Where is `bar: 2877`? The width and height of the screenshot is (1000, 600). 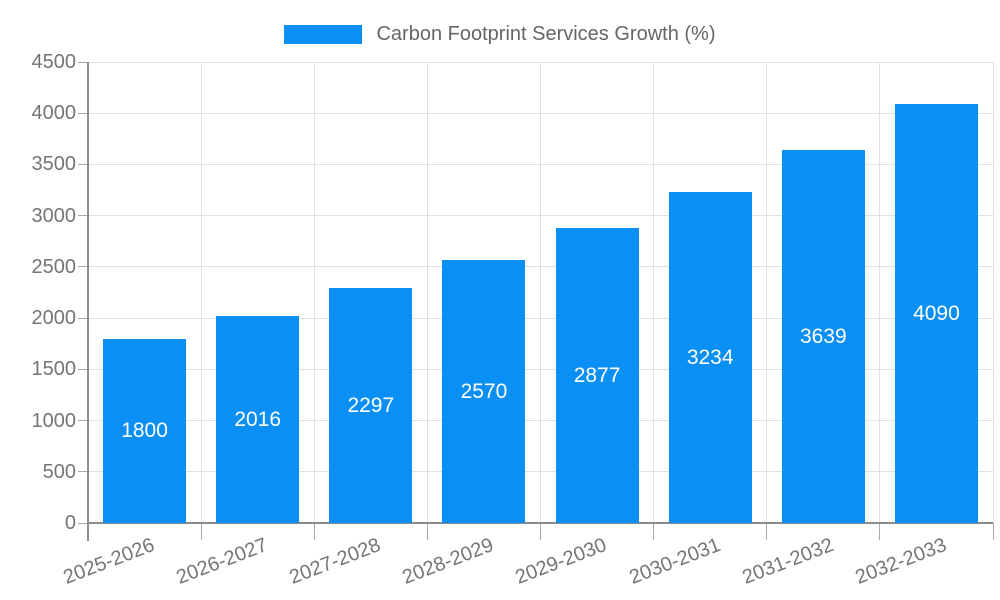
bar: 2877 is located at coordinates (597, 375).